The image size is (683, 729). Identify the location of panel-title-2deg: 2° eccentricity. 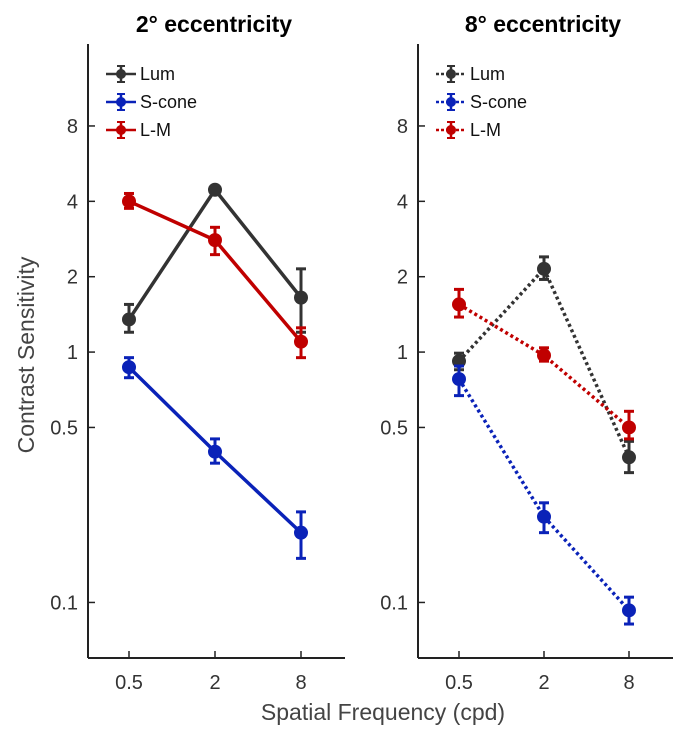
(214, 24).